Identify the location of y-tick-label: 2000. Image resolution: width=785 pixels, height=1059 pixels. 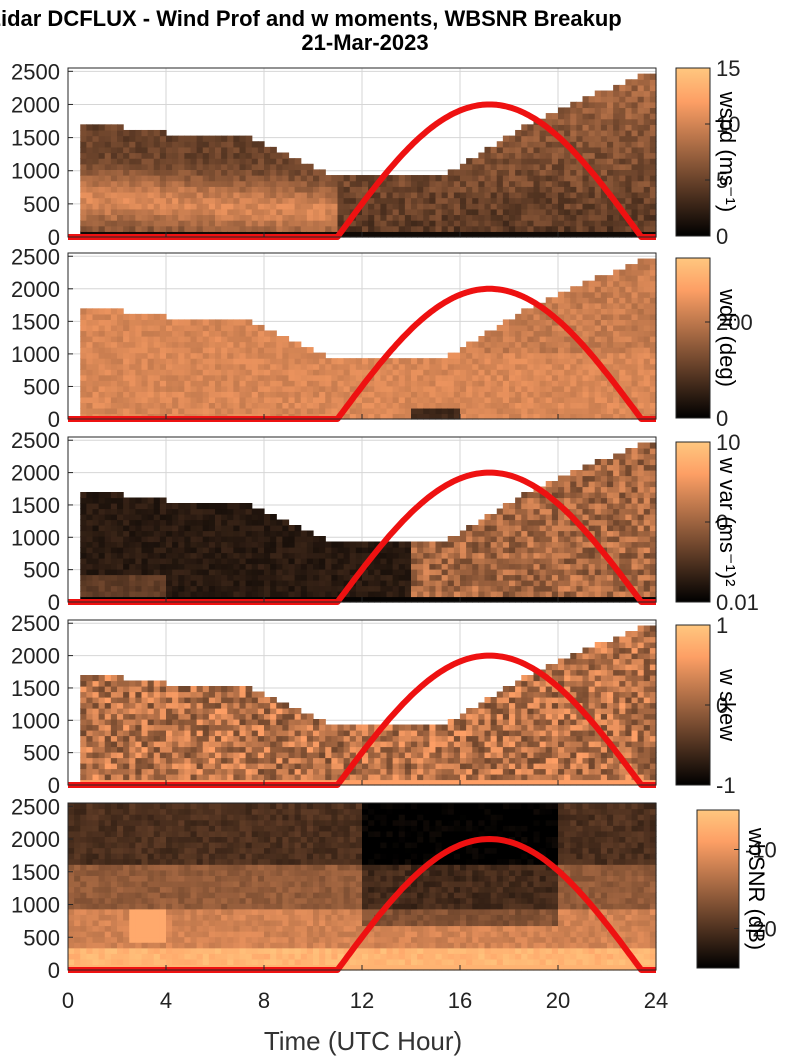
(35, 104).